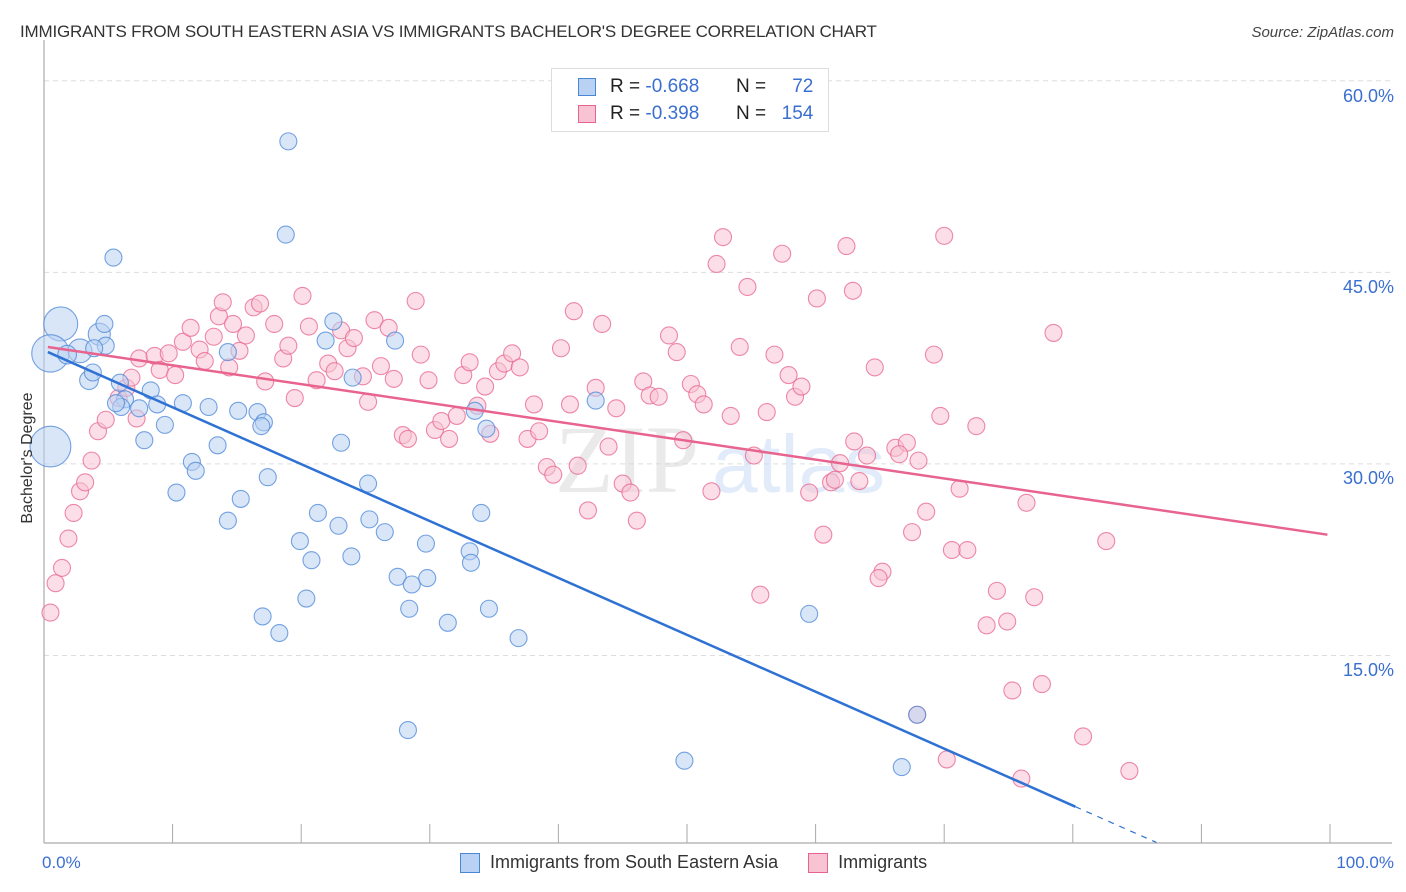 This screenshot has width=1406, height=892. What do you see at coordinates (690, 100) in the screenshot?
I see `stats-legend: R = -0.668 N = 72 R = -0.398 N = 154` at bounding box center [690, 100].